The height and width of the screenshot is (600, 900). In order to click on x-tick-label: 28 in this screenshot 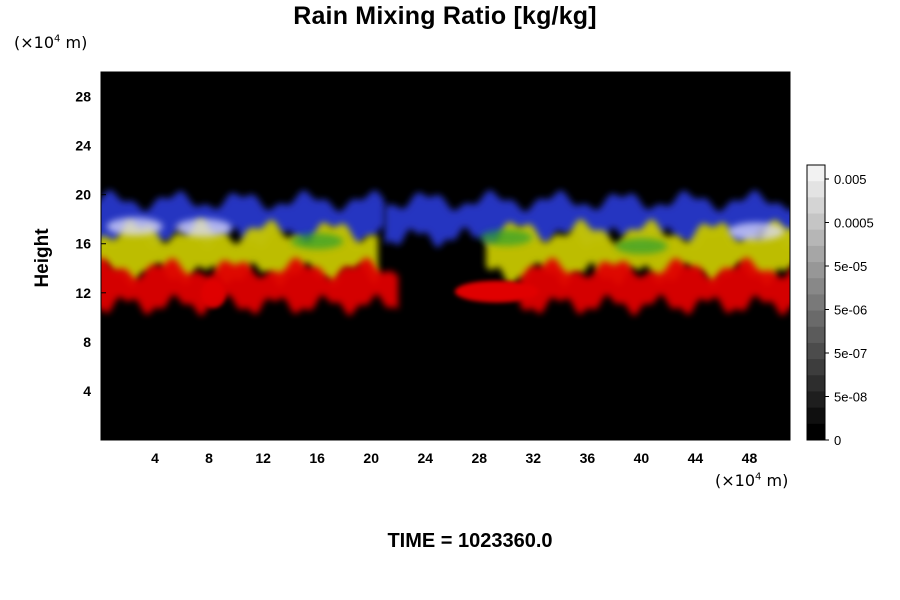, I will do `click(479, 458)`.